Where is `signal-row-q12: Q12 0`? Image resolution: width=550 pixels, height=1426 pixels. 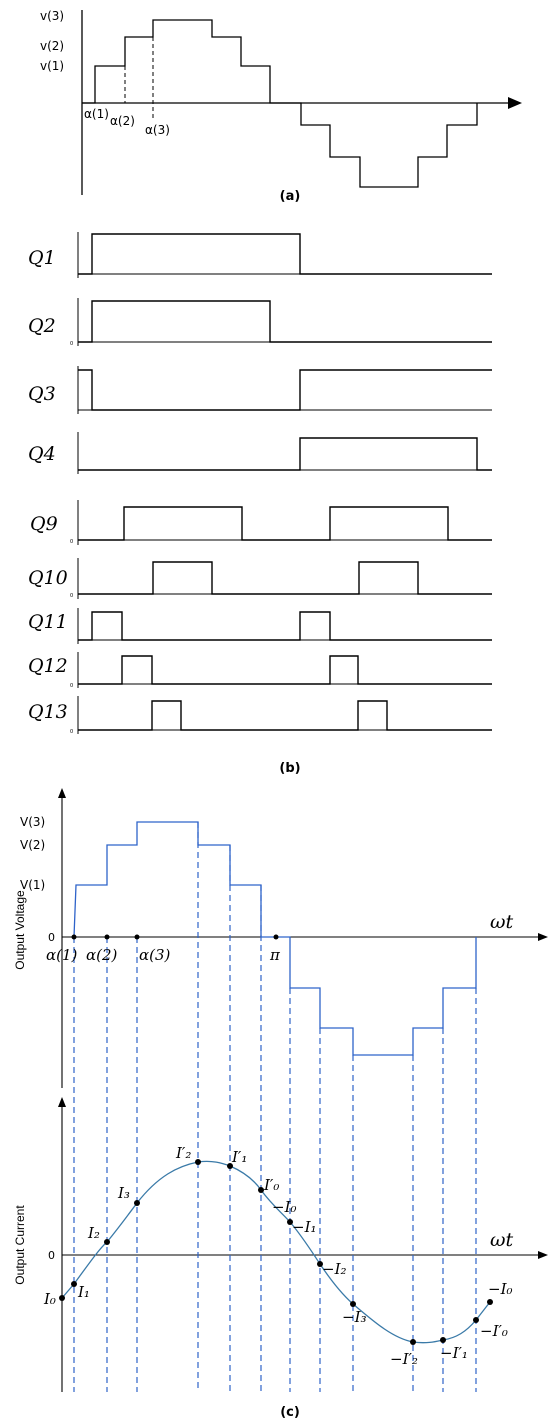
signal-row-q12: Q12 0 is located at coordinates (260, 670).